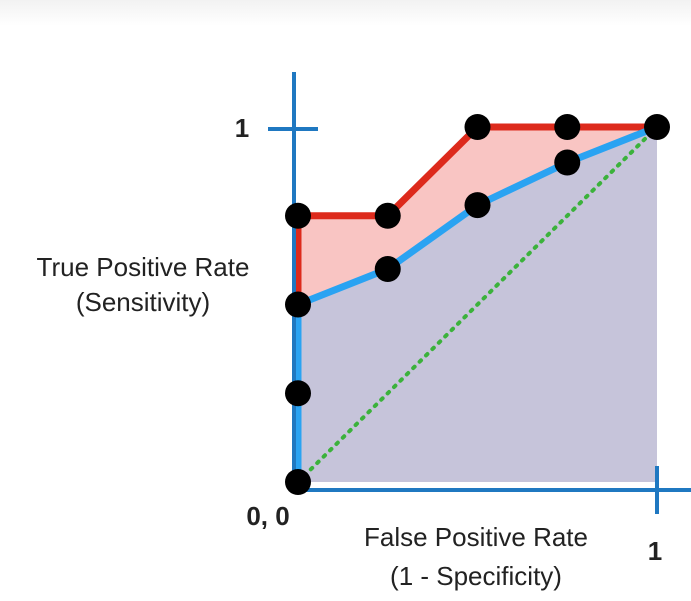  What do you see at coordinates (242, 128) in the screenshot?
I see `y-tick-label-1: 1` at bounding box center [242, 128].